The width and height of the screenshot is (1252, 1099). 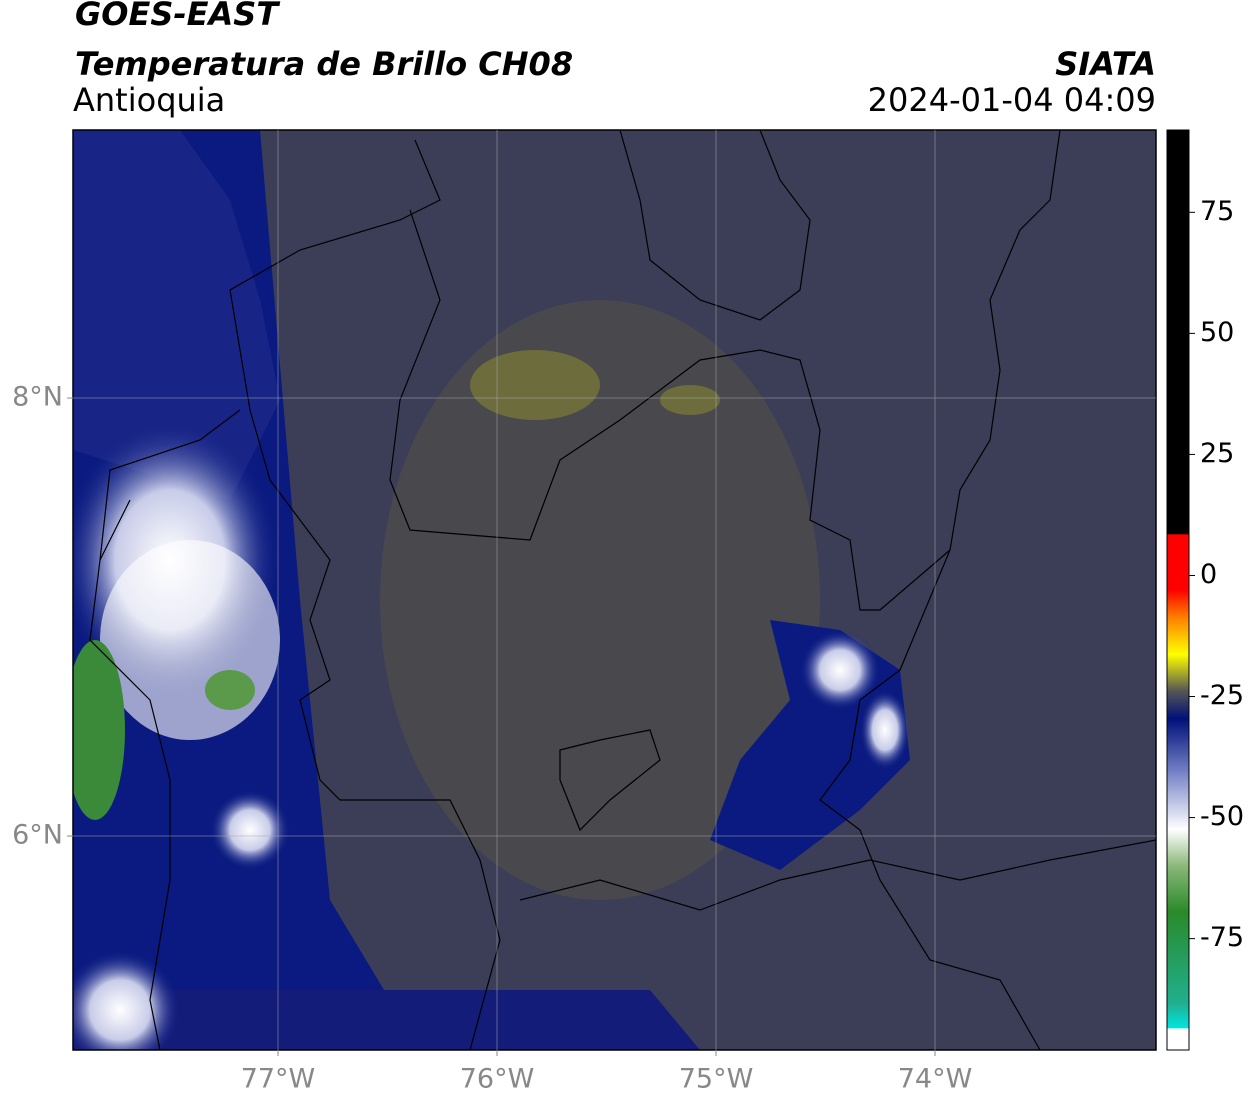 What do you see at coordinates (149, 100) in the screenshot?
I see `region: Antioquia` at bounding box center [149, 100].